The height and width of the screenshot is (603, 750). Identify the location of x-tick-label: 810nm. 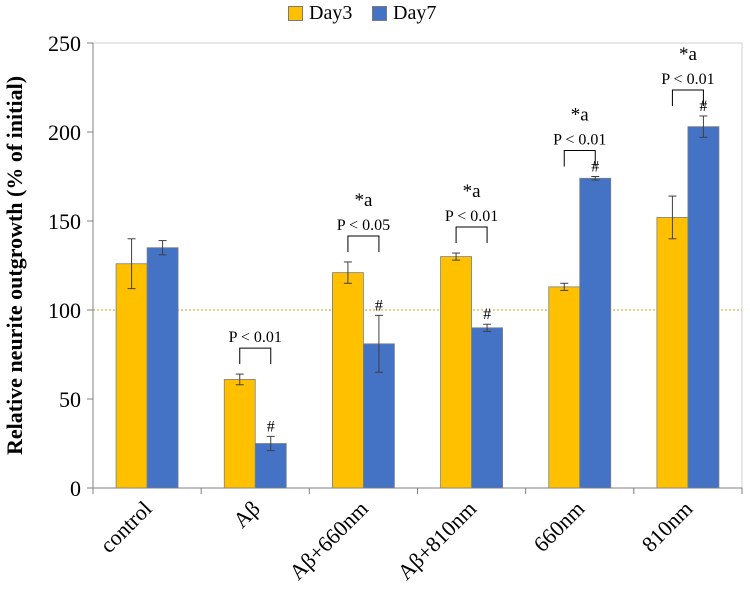
(667, 526).